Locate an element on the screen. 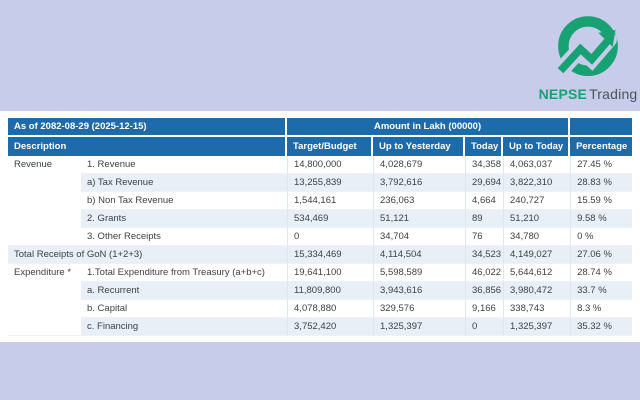  blank-header-cell is located at coordinates (601, 127).